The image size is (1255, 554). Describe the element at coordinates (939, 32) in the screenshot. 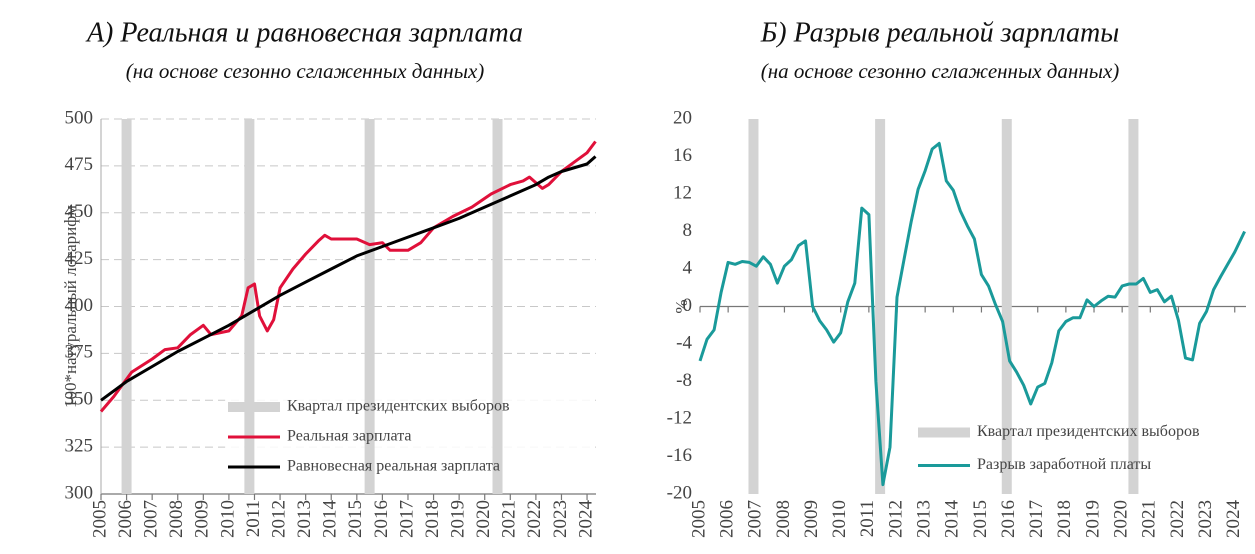

I see `chart-title: Б) Разрыв реальной зарплаты` at that location.